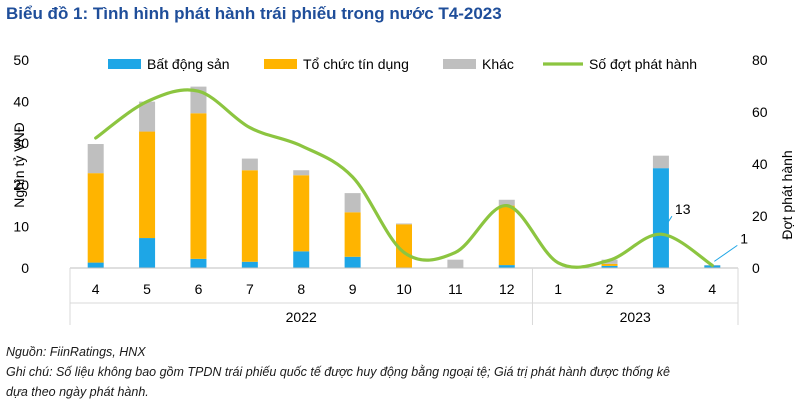 The image size is (810, 410). What do you see at coordinates (643, 64) in the screenshot?
I see `legend-item-label: Số đợt phát hành` at bounding box center [643, 64].